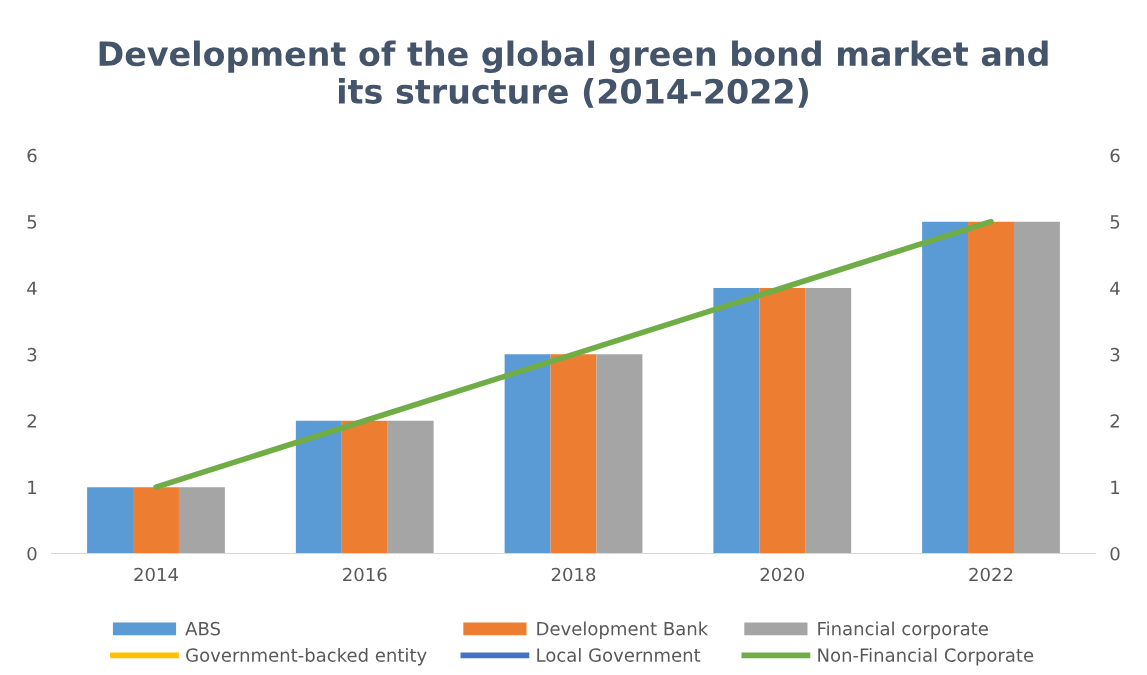 The image size is (1147, 675). Describe the element at coordinates (1114, 421) in the screenshot. I see `y2-tick-label: 2` at that location.